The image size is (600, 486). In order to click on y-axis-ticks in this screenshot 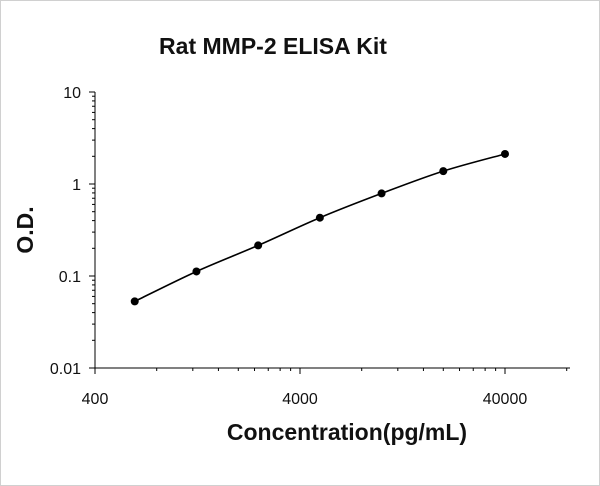, I will do `click(92, 230)`.